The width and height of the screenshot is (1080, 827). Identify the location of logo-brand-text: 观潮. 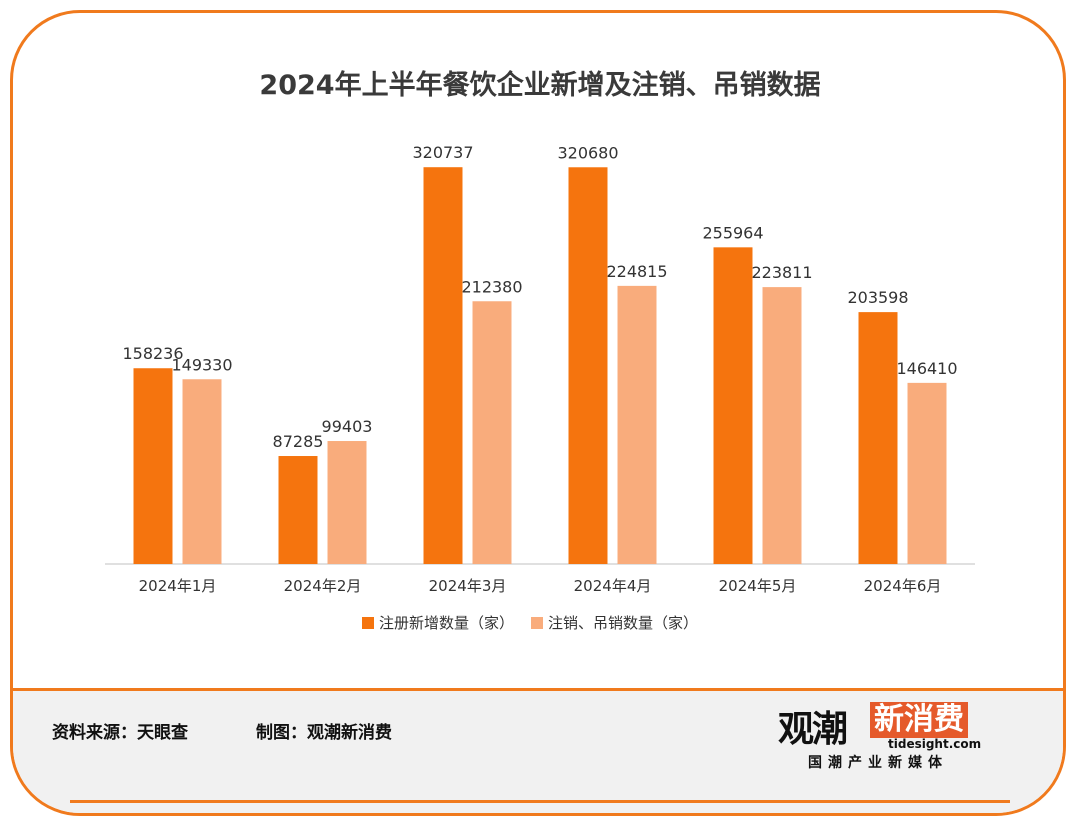
(813, 729).